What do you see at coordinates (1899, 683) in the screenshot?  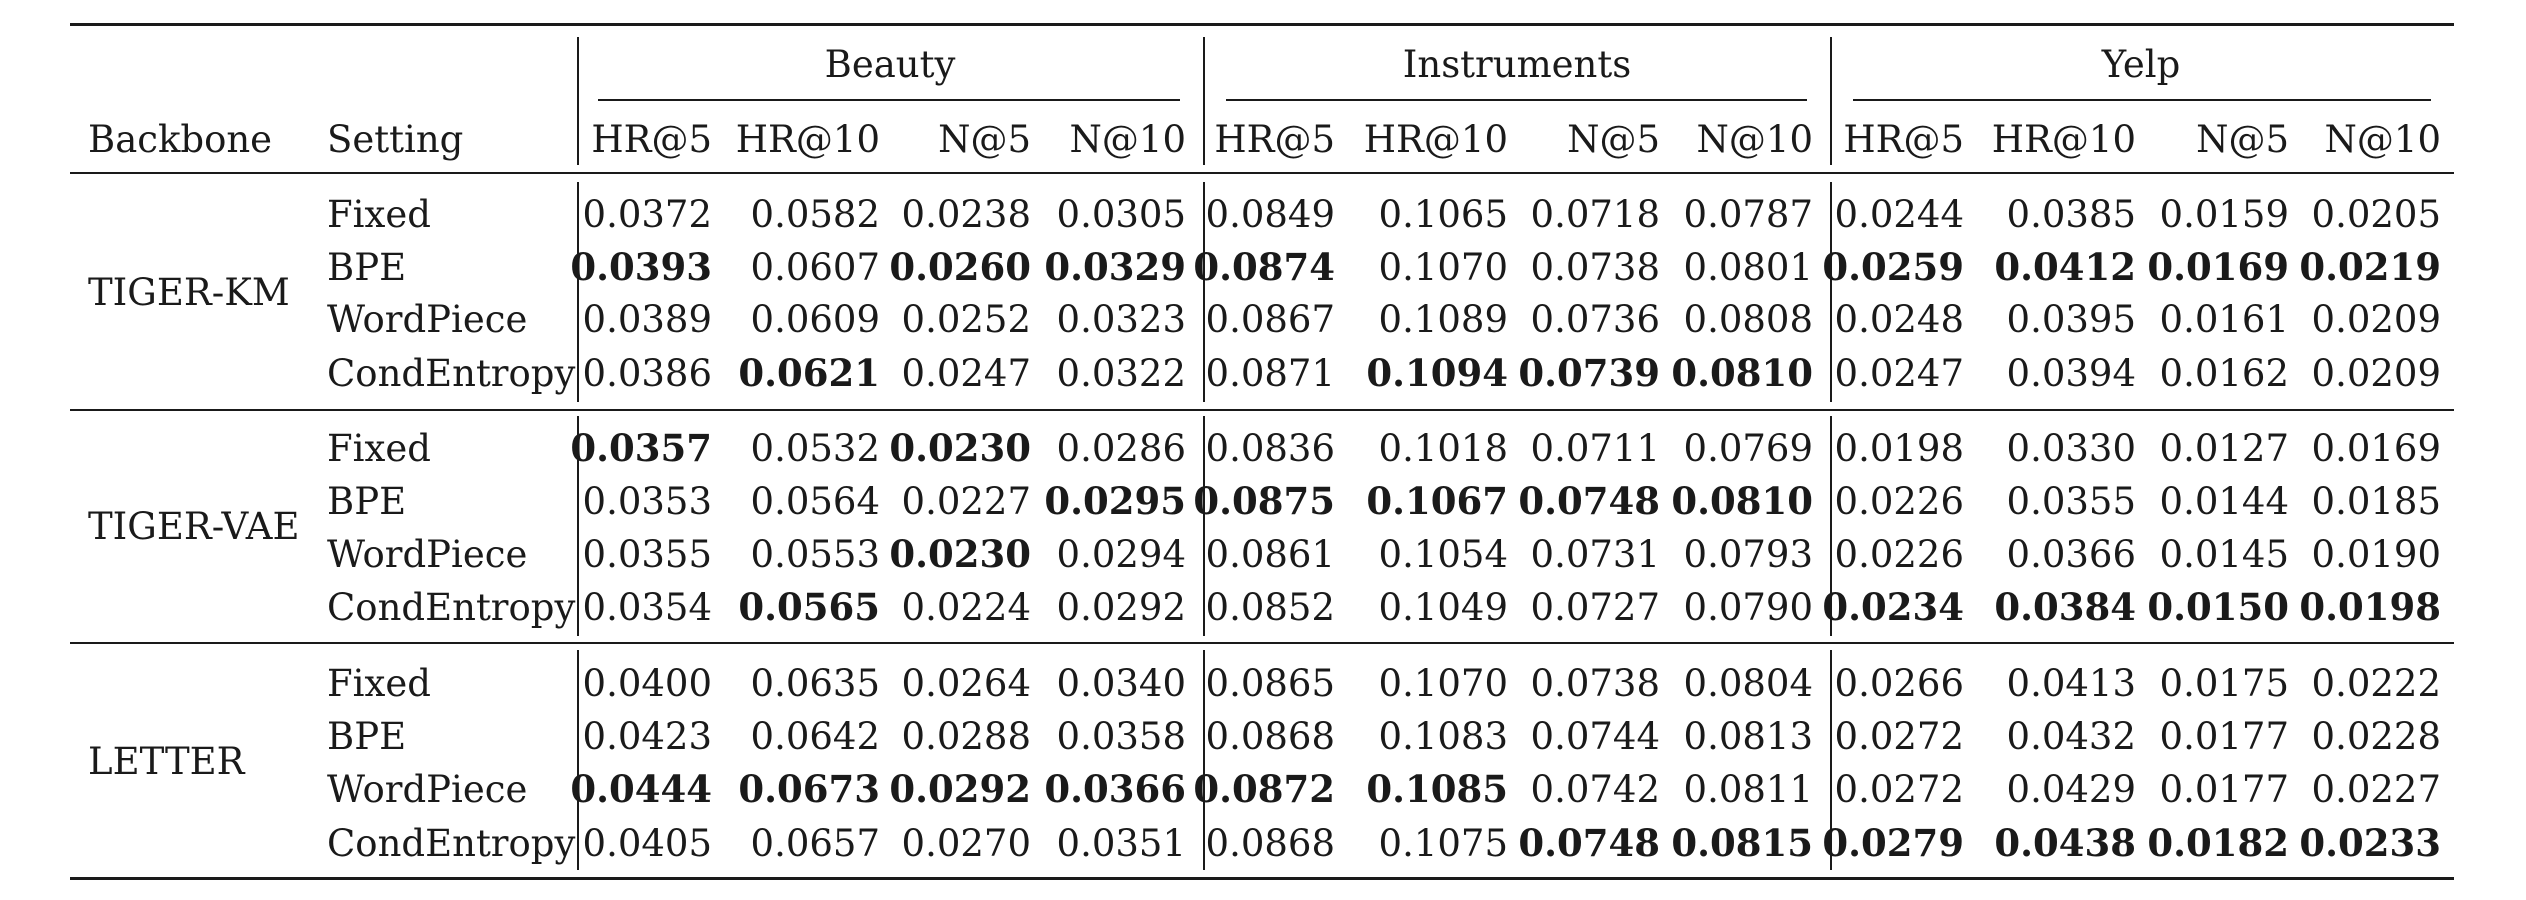 I see `table-cell: 0.0266` at bounding box center [1899, 683].